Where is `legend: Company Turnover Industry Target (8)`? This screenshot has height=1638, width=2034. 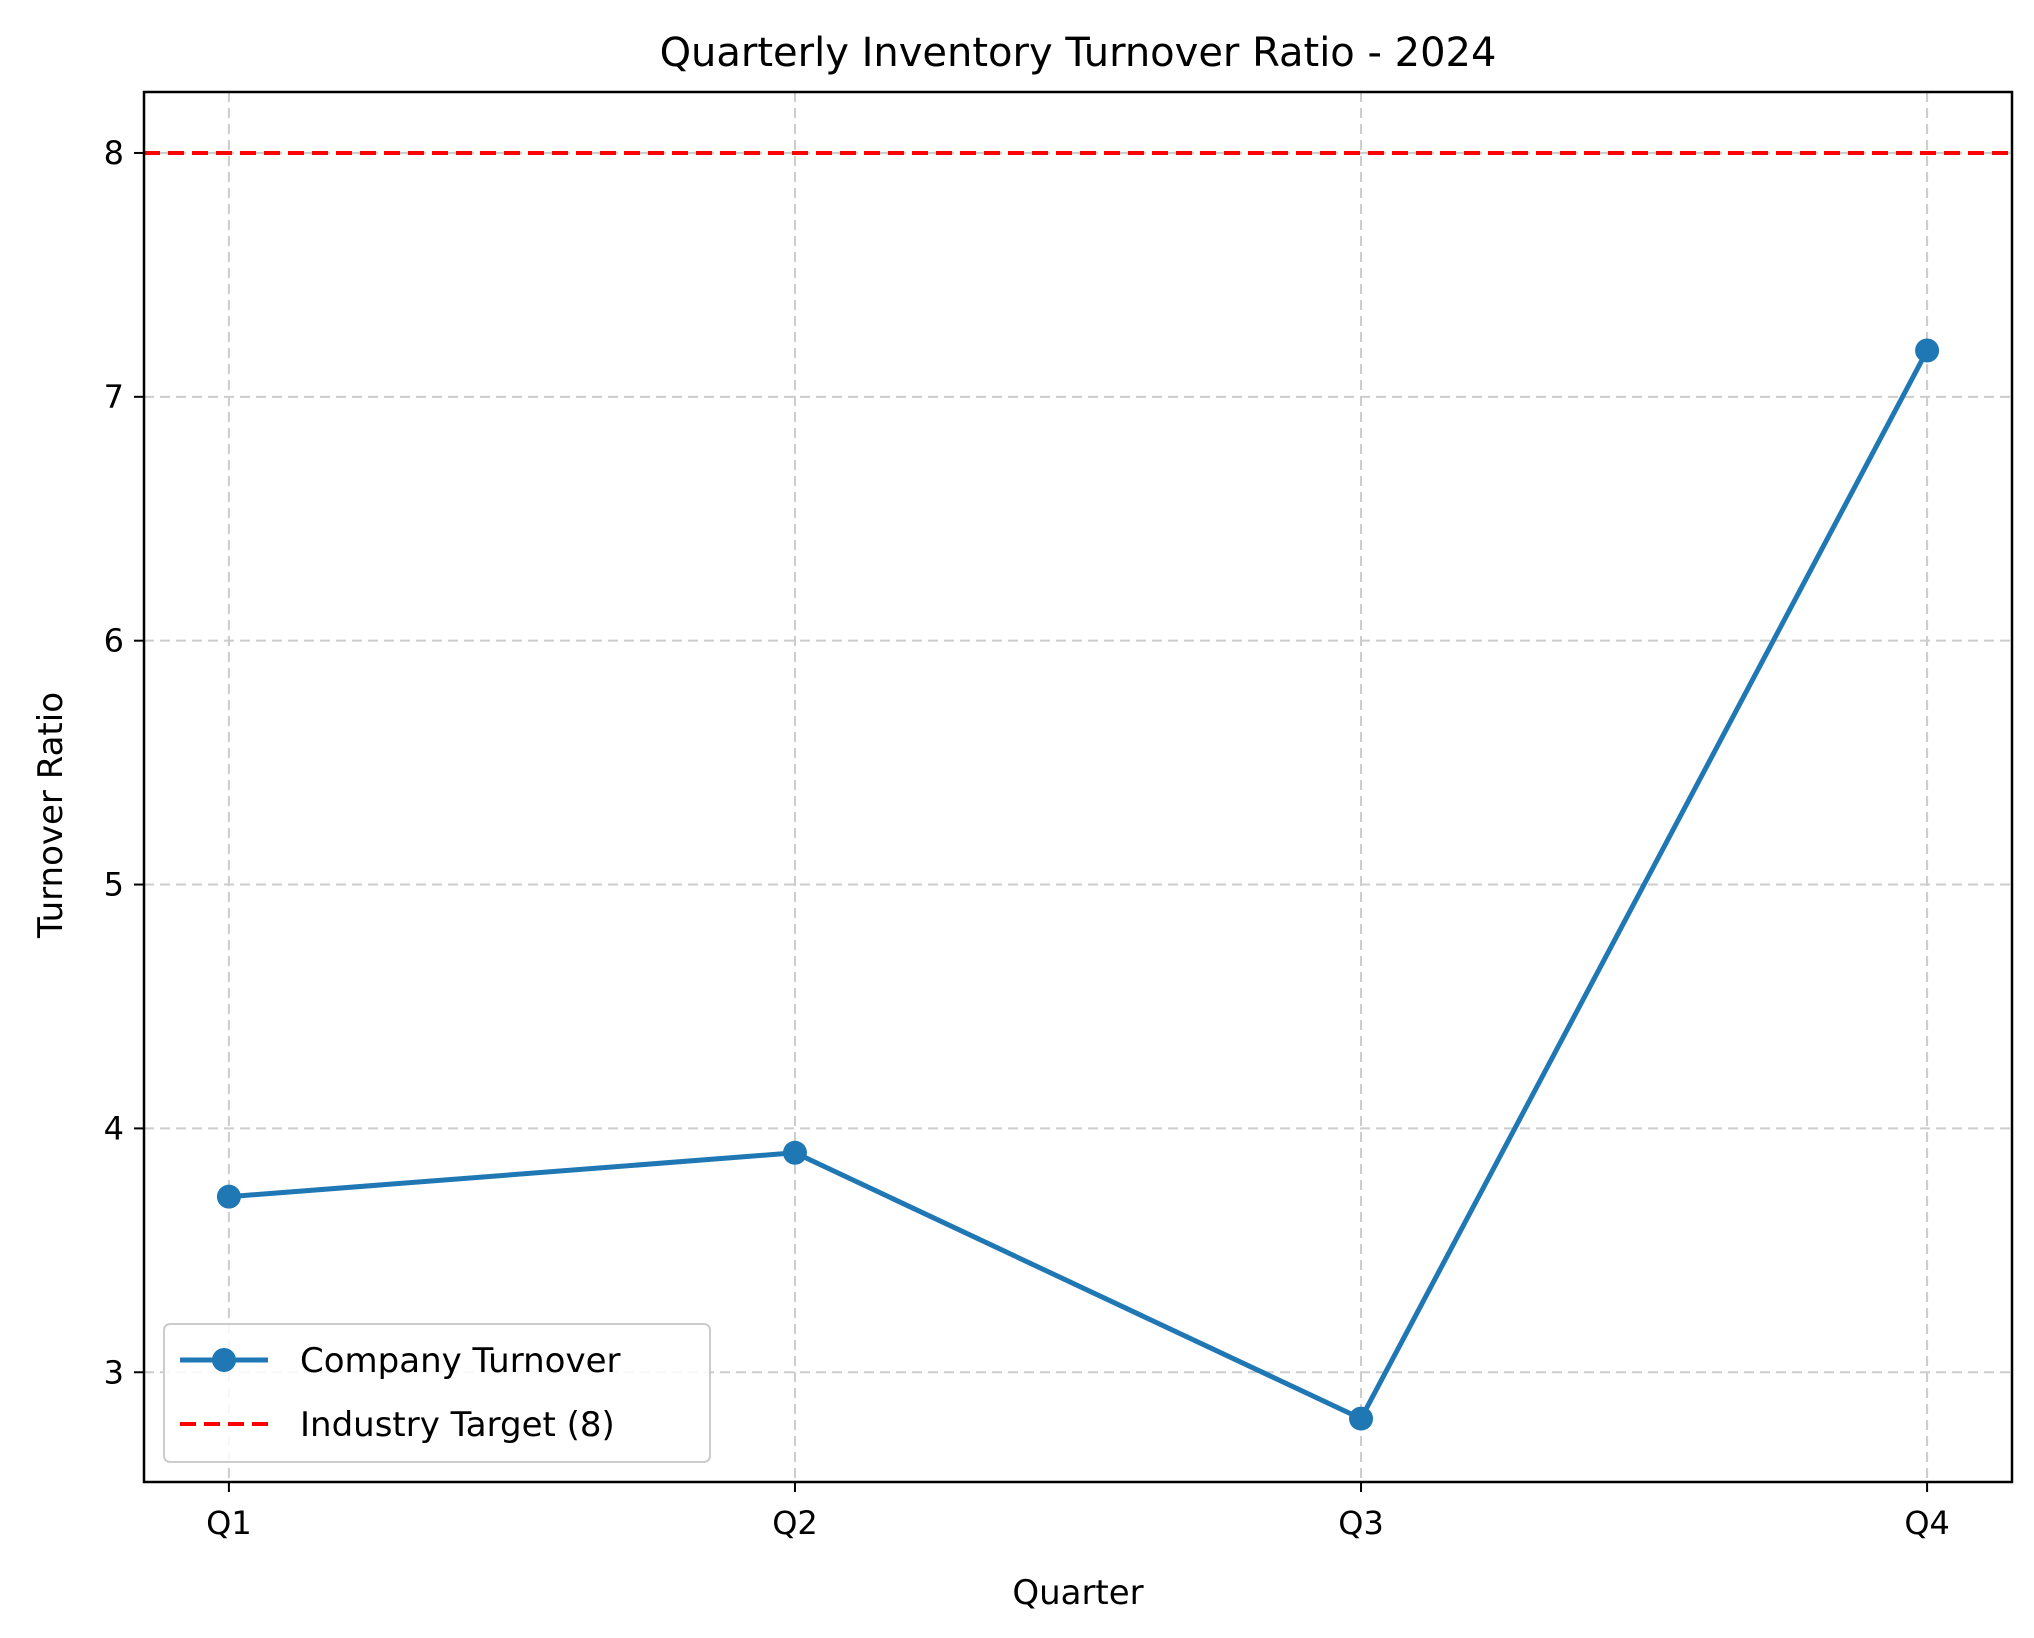
legend: Company Turnover Industry Target (8) is located at coordinates (437, 1393).